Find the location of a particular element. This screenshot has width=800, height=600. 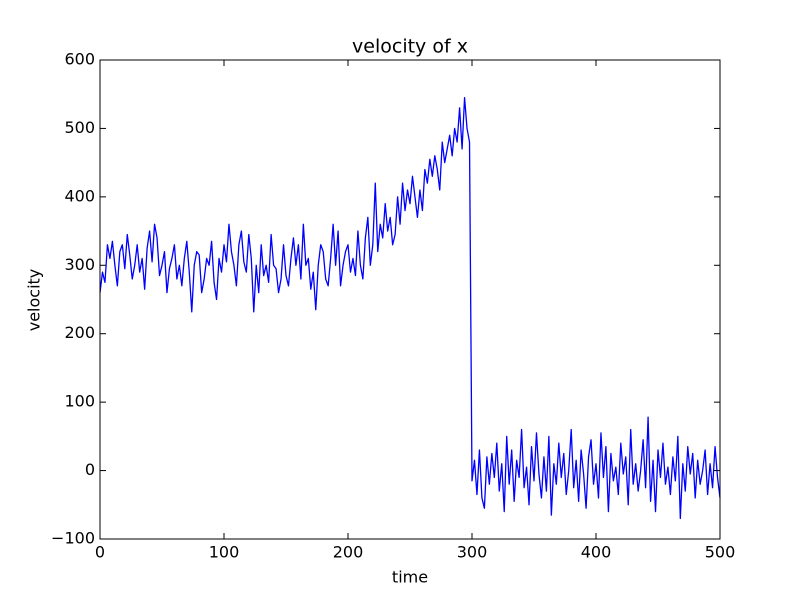

chart-title: velocity of x is located at coordinates (410, 47).